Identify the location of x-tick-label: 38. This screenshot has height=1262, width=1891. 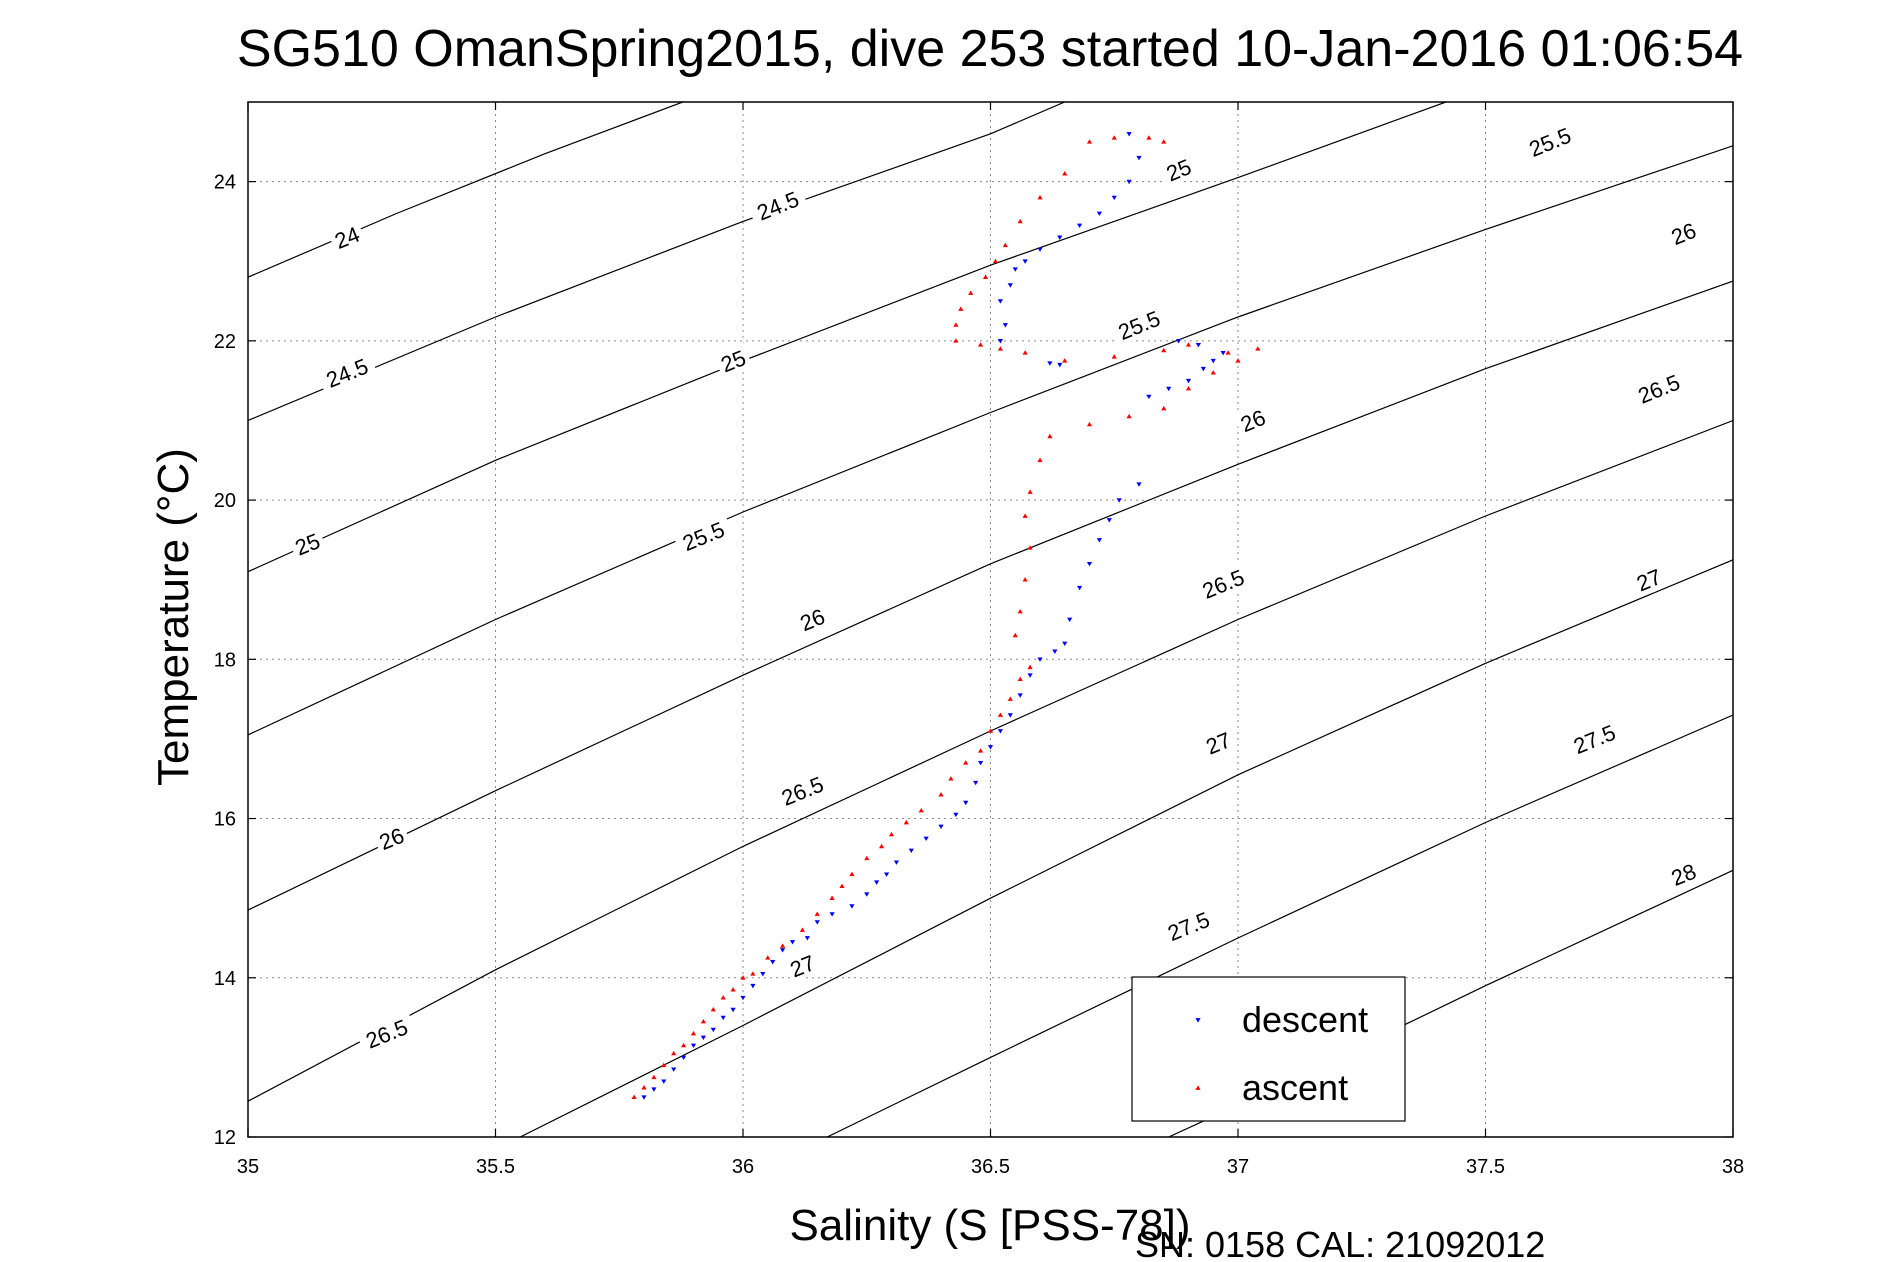
(1733, 1167).